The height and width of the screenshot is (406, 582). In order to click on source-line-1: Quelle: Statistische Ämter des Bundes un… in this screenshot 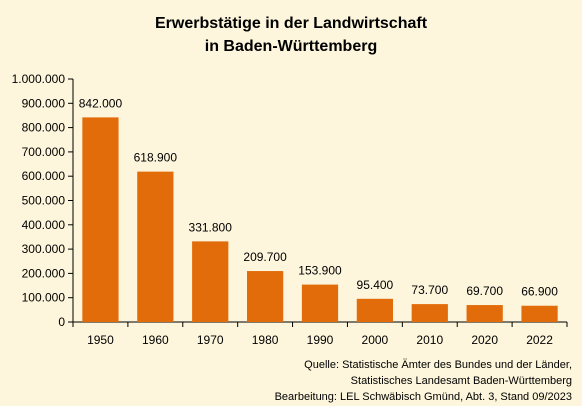, I will do `click(438, 365)`.